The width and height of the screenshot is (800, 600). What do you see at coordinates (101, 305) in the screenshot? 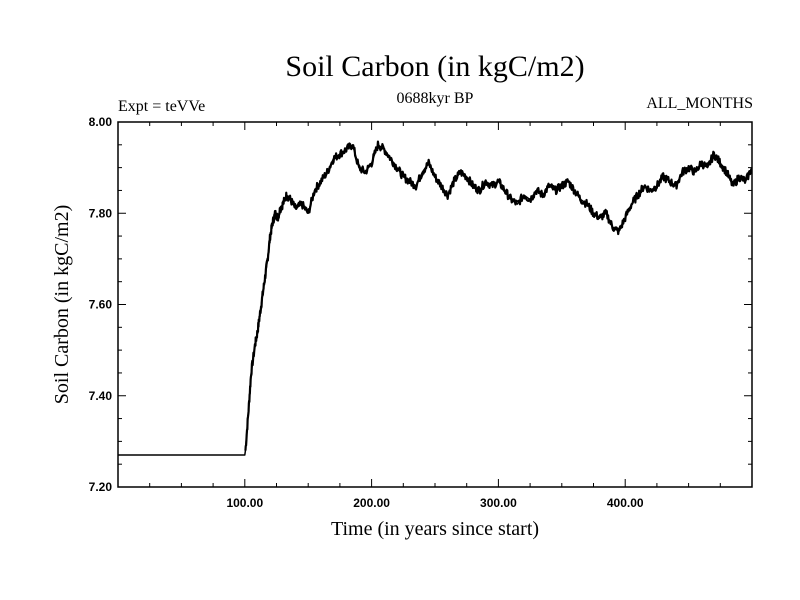
I see `y-tick-label: 7.60` at bounding box center [101, 305].